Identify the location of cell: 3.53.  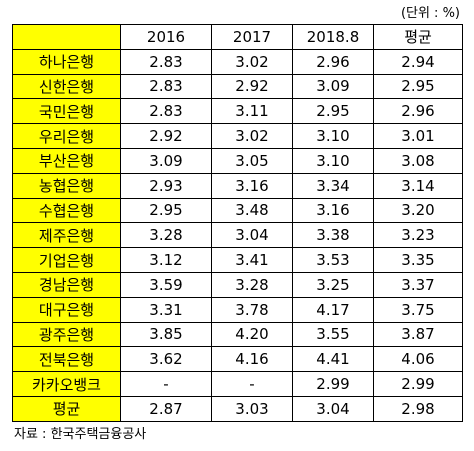
(333, 260).